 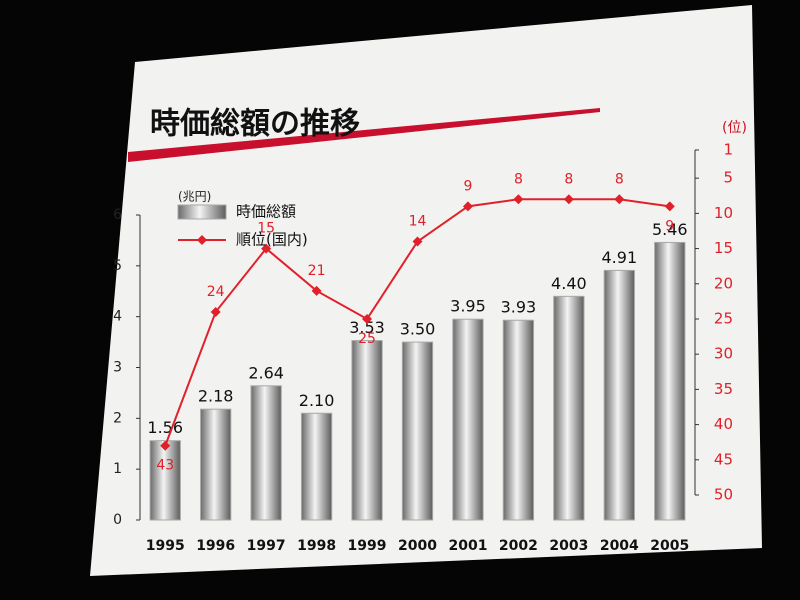 I want to click on bar-value-label: 2.10, so click(x=317, y=400).